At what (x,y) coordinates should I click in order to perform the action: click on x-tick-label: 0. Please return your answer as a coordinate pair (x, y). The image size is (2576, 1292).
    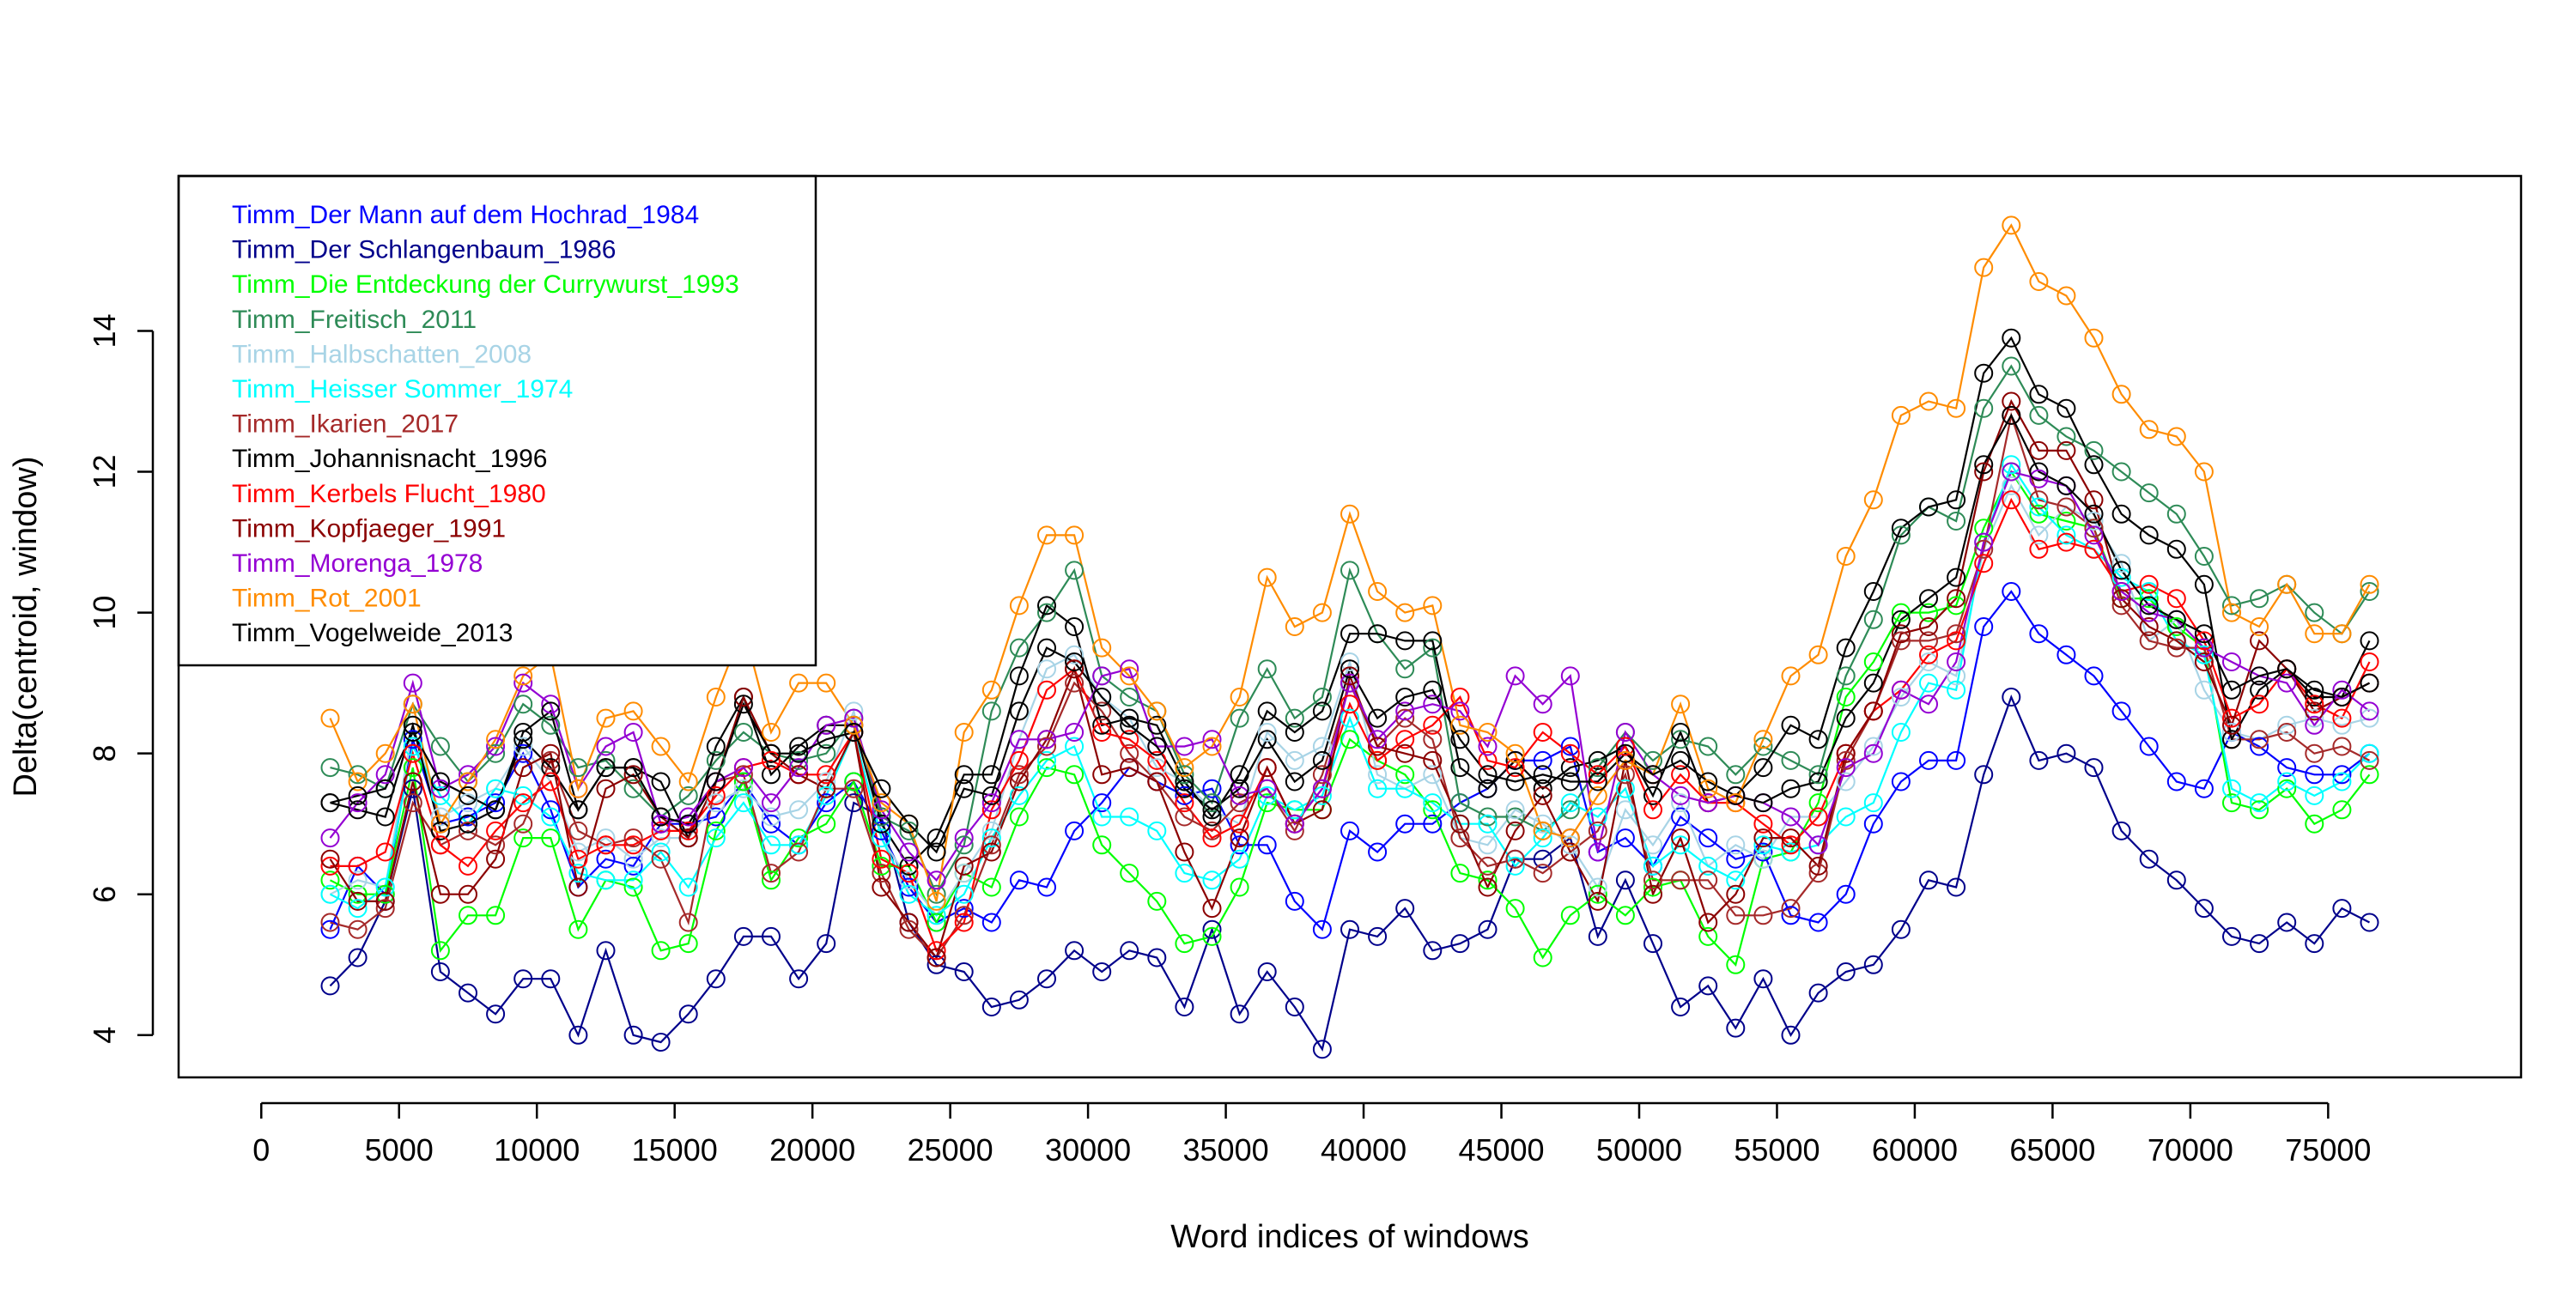
    Looking at the image, I should click on (261, 1150).